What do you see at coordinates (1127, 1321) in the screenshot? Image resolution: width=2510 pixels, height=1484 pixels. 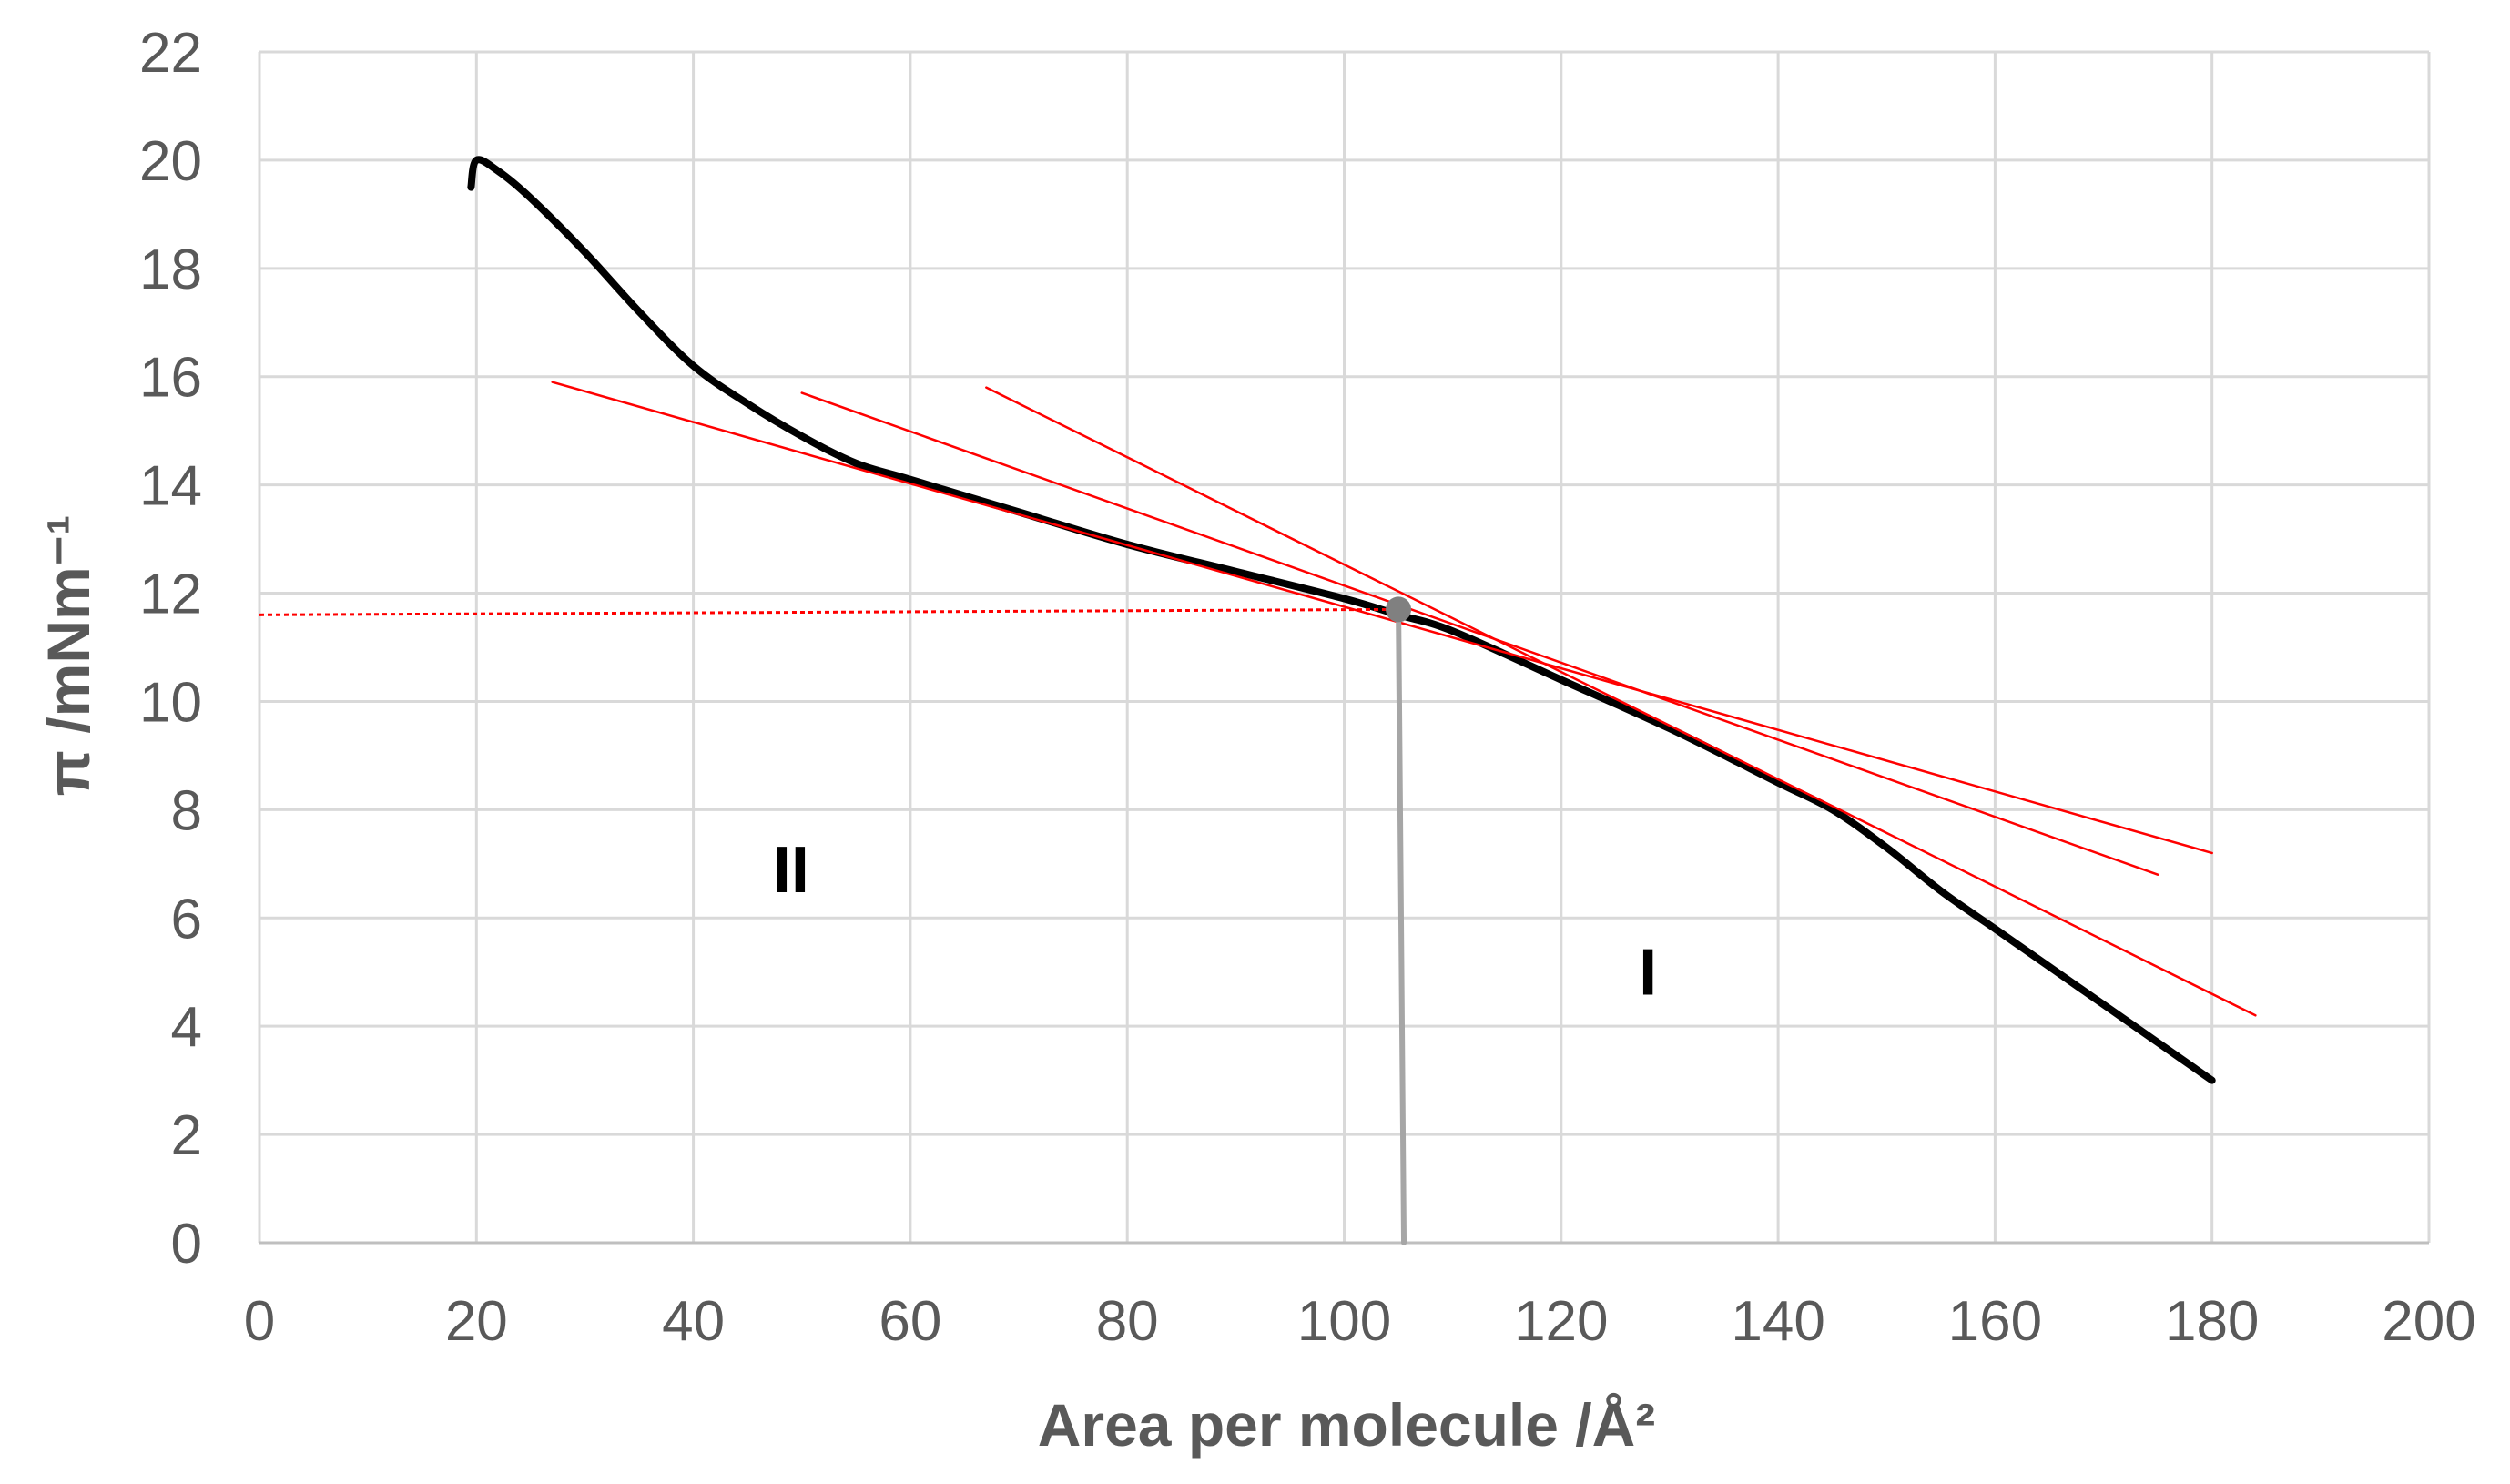 I see `x-tick-label: 80` at bounding box center [1127, 1321].